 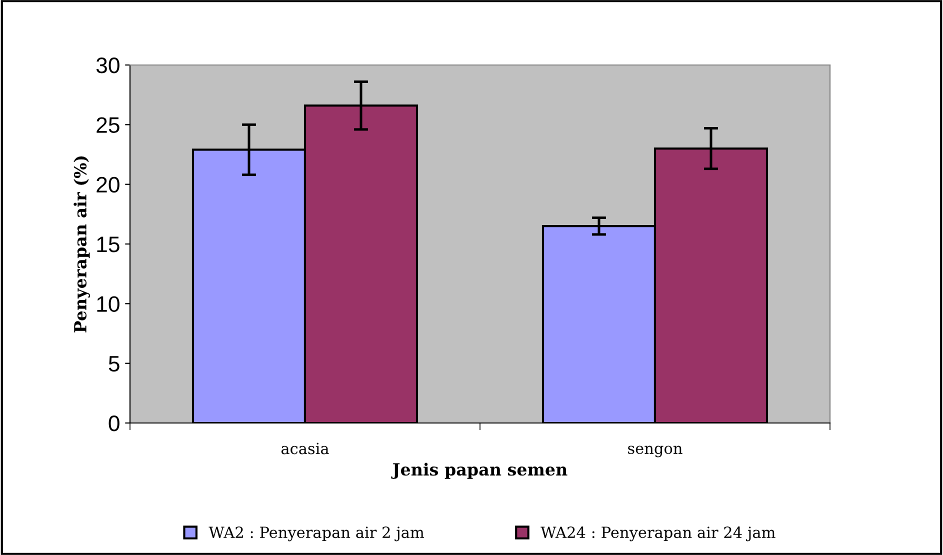 What do you see at coordinates (108, 304) in the screenshot?
I see `y-tick-label: 10` at bounding box center [108, 304].